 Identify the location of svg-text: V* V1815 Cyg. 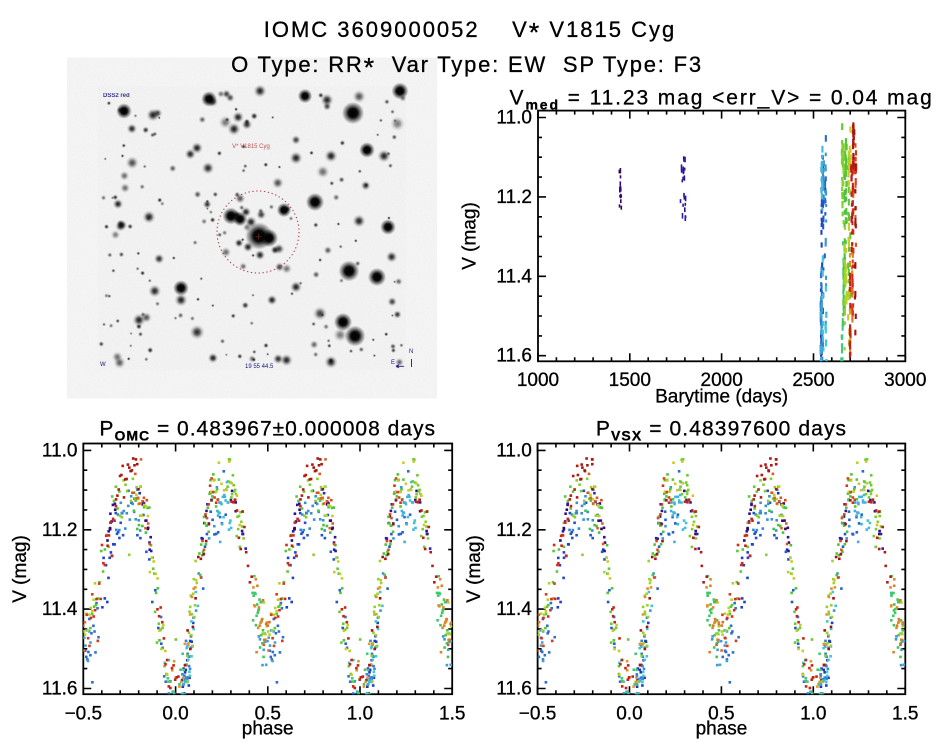
(251, 147).